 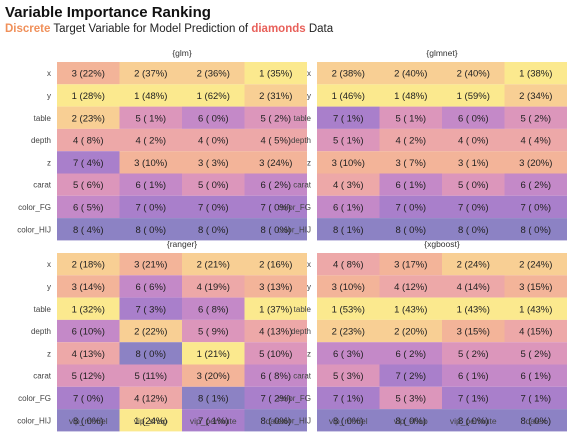 What do you see at coordinates (88, 96) in the screenshot?
I see `cell-label: 1 (28%)` at bounding box center [88, 96].